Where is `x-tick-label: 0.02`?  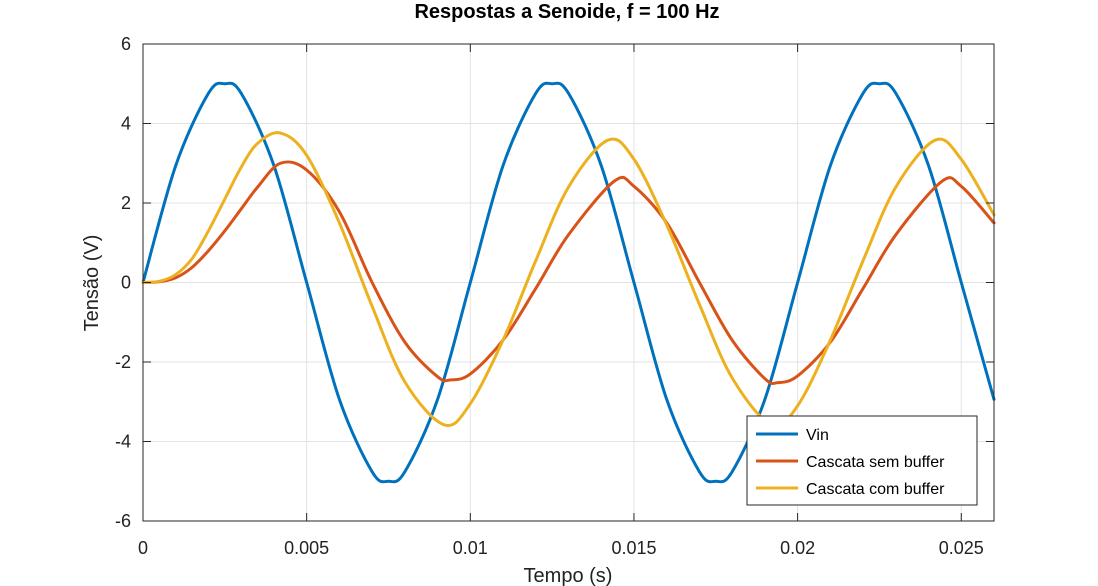
x-tick-label: 0.02 is located at coordinates (797, 548).